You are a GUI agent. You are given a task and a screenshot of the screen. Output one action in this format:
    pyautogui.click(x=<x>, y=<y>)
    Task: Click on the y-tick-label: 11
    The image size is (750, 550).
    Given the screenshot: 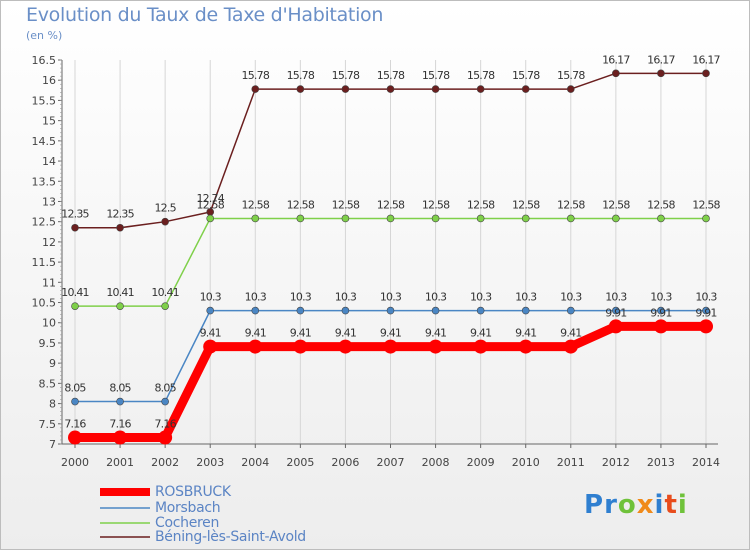 What is the action you would take?
    pyautogui.click(x=49, y=282)
    